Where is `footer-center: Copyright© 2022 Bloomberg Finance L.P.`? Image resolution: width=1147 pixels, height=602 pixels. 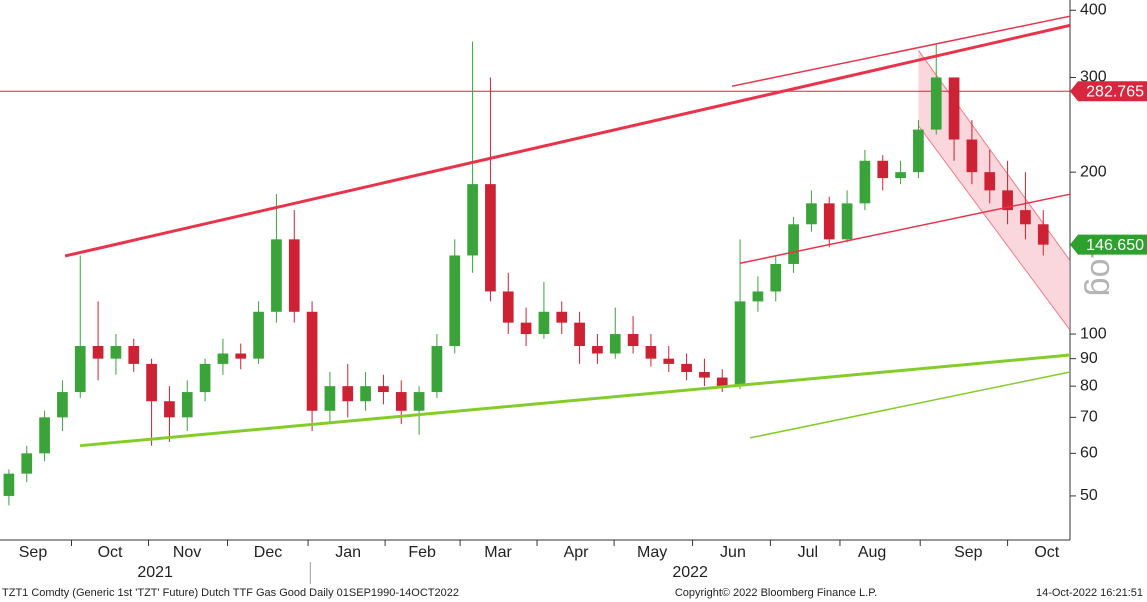
footer-center: Copyright© 2022 Bloomberg Finance L.P. is located at coordinates (776, 593).